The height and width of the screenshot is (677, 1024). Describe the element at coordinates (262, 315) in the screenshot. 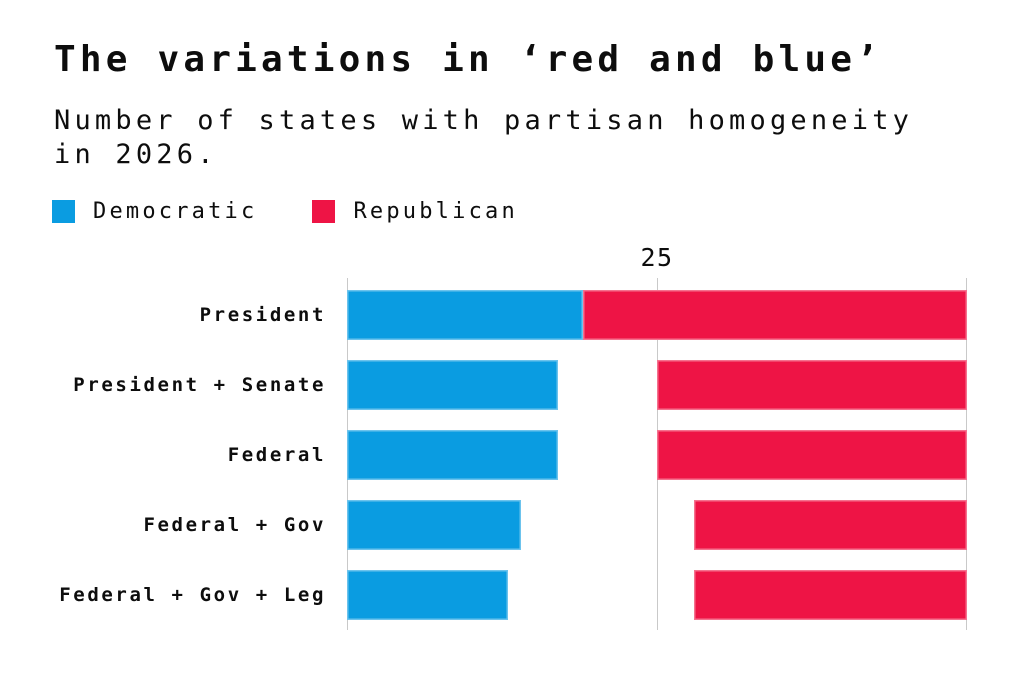

I see `category-label: President` at that location.